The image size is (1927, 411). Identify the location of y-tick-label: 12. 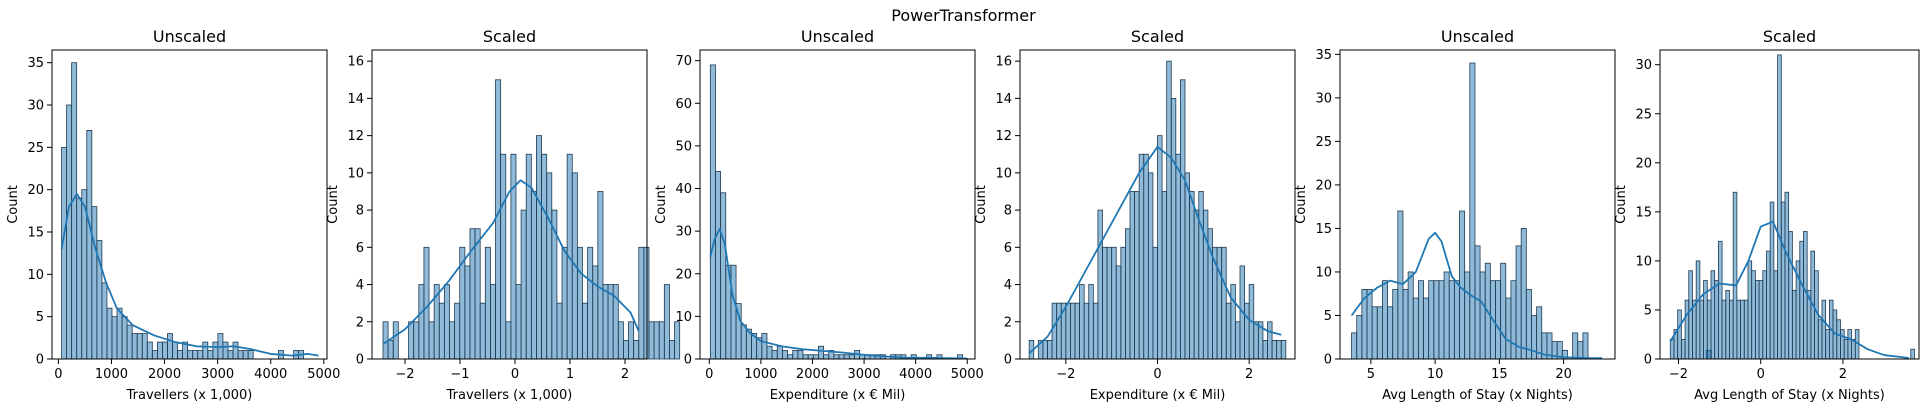
(1003, 136).